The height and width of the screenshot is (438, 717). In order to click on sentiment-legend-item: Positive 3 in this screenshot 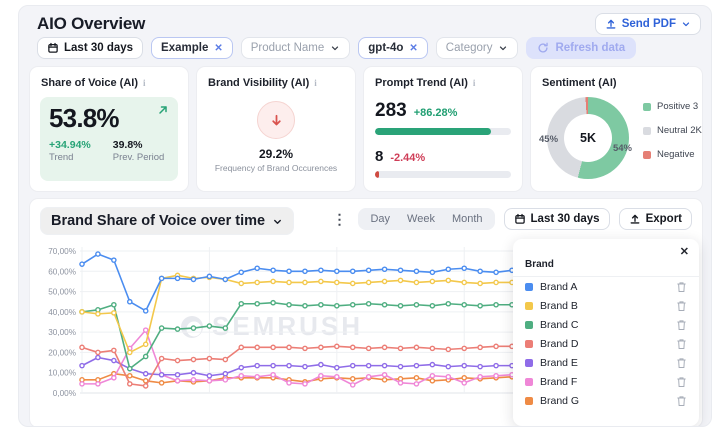, I will do `click(672, 106)`.